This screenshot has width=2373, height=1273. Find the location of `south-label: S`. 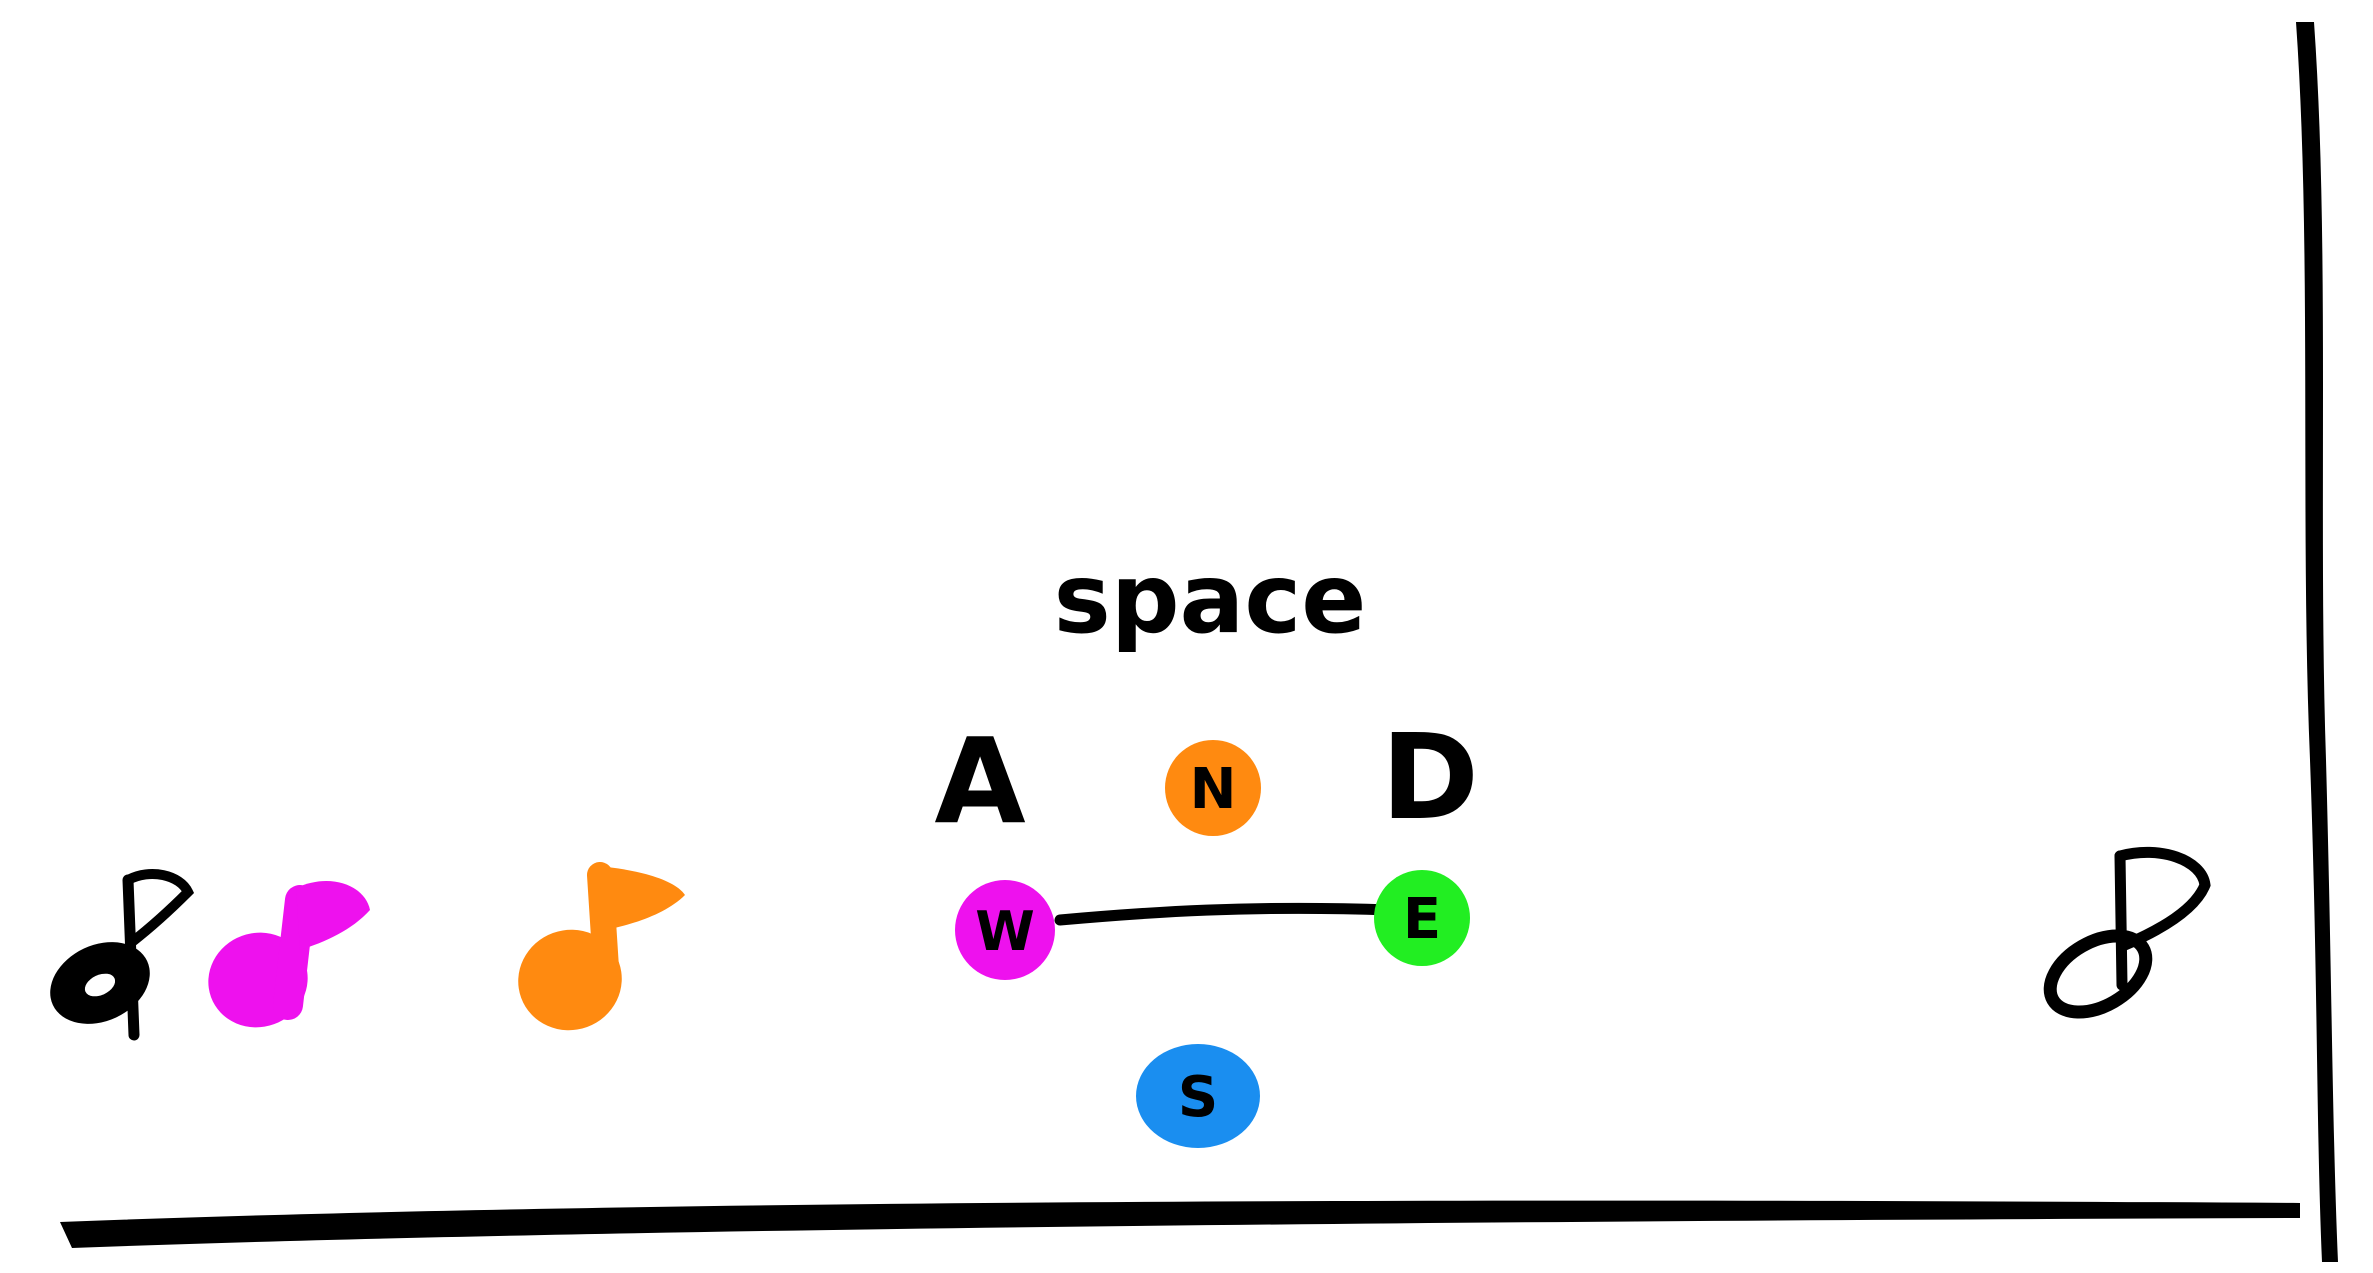

south-label: S is located at coordinates (1198, 1097).